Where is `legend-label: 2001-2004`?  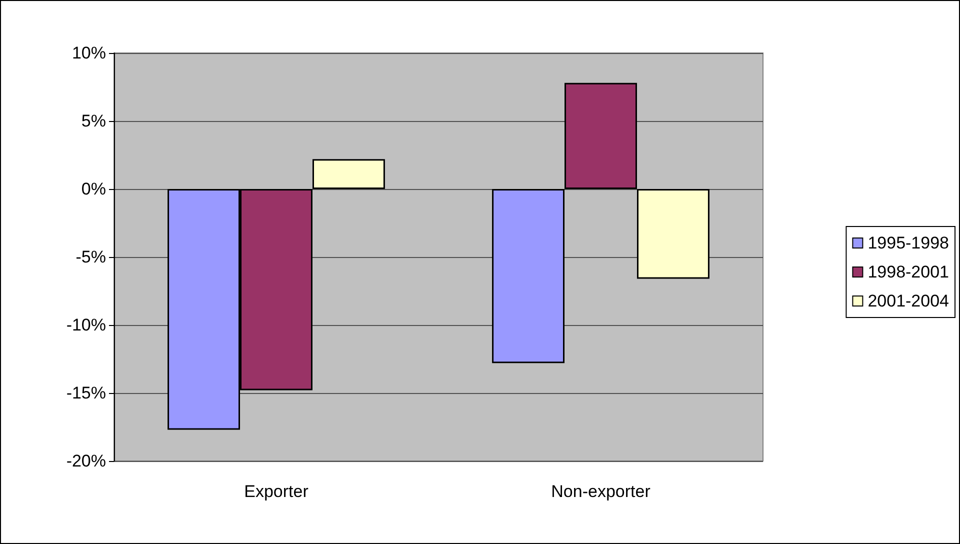
legend-label: 2001-2004 is located at coordinates (909, 301).